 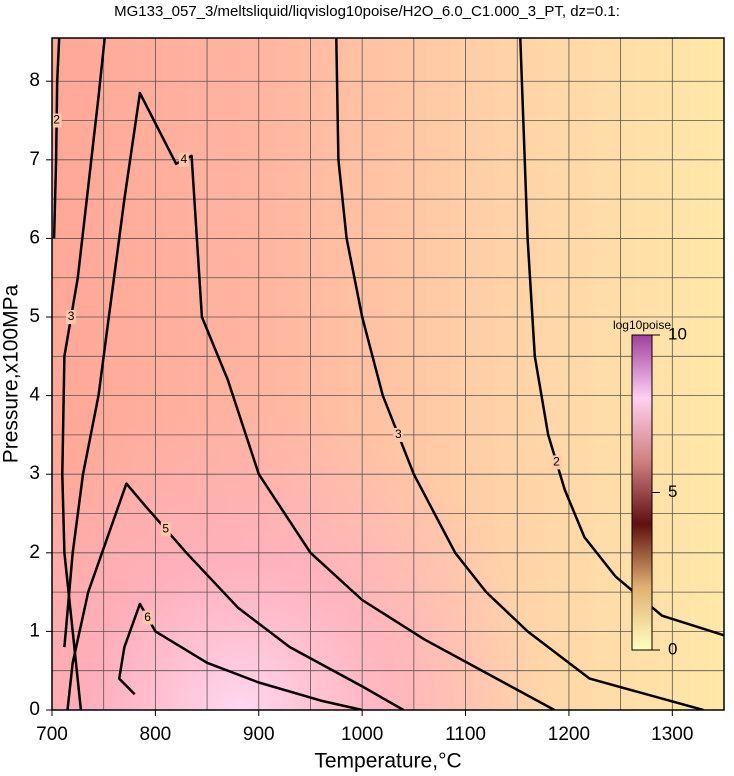 What do you see at coordinates (34, 237) in the screenshot?
I see `y-tick-label: 6` at bounding box center [34, 237].